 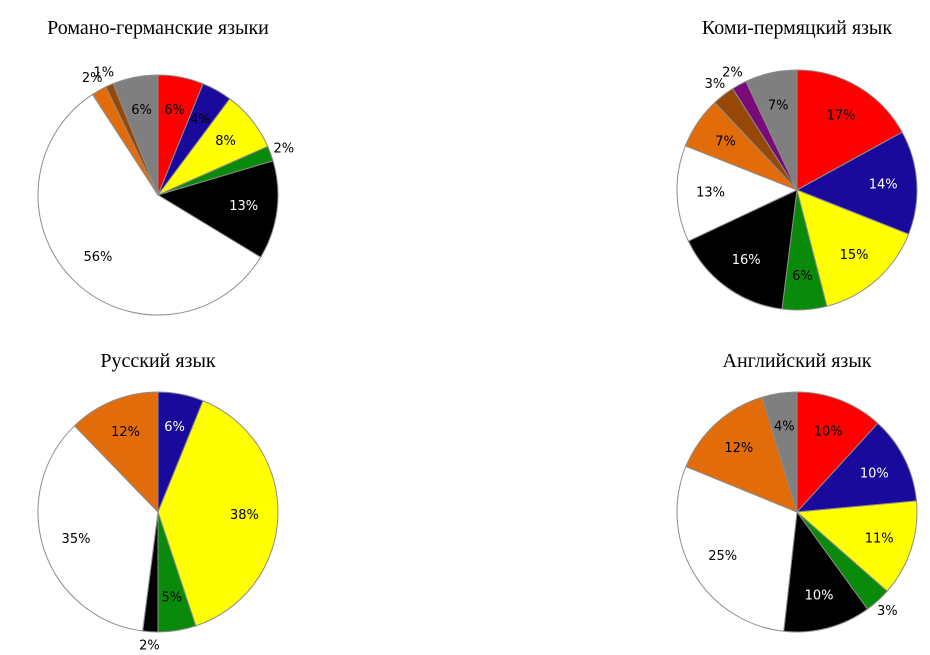 I want to click on pie-slice-label: 14%, so click(x=883, y=185).